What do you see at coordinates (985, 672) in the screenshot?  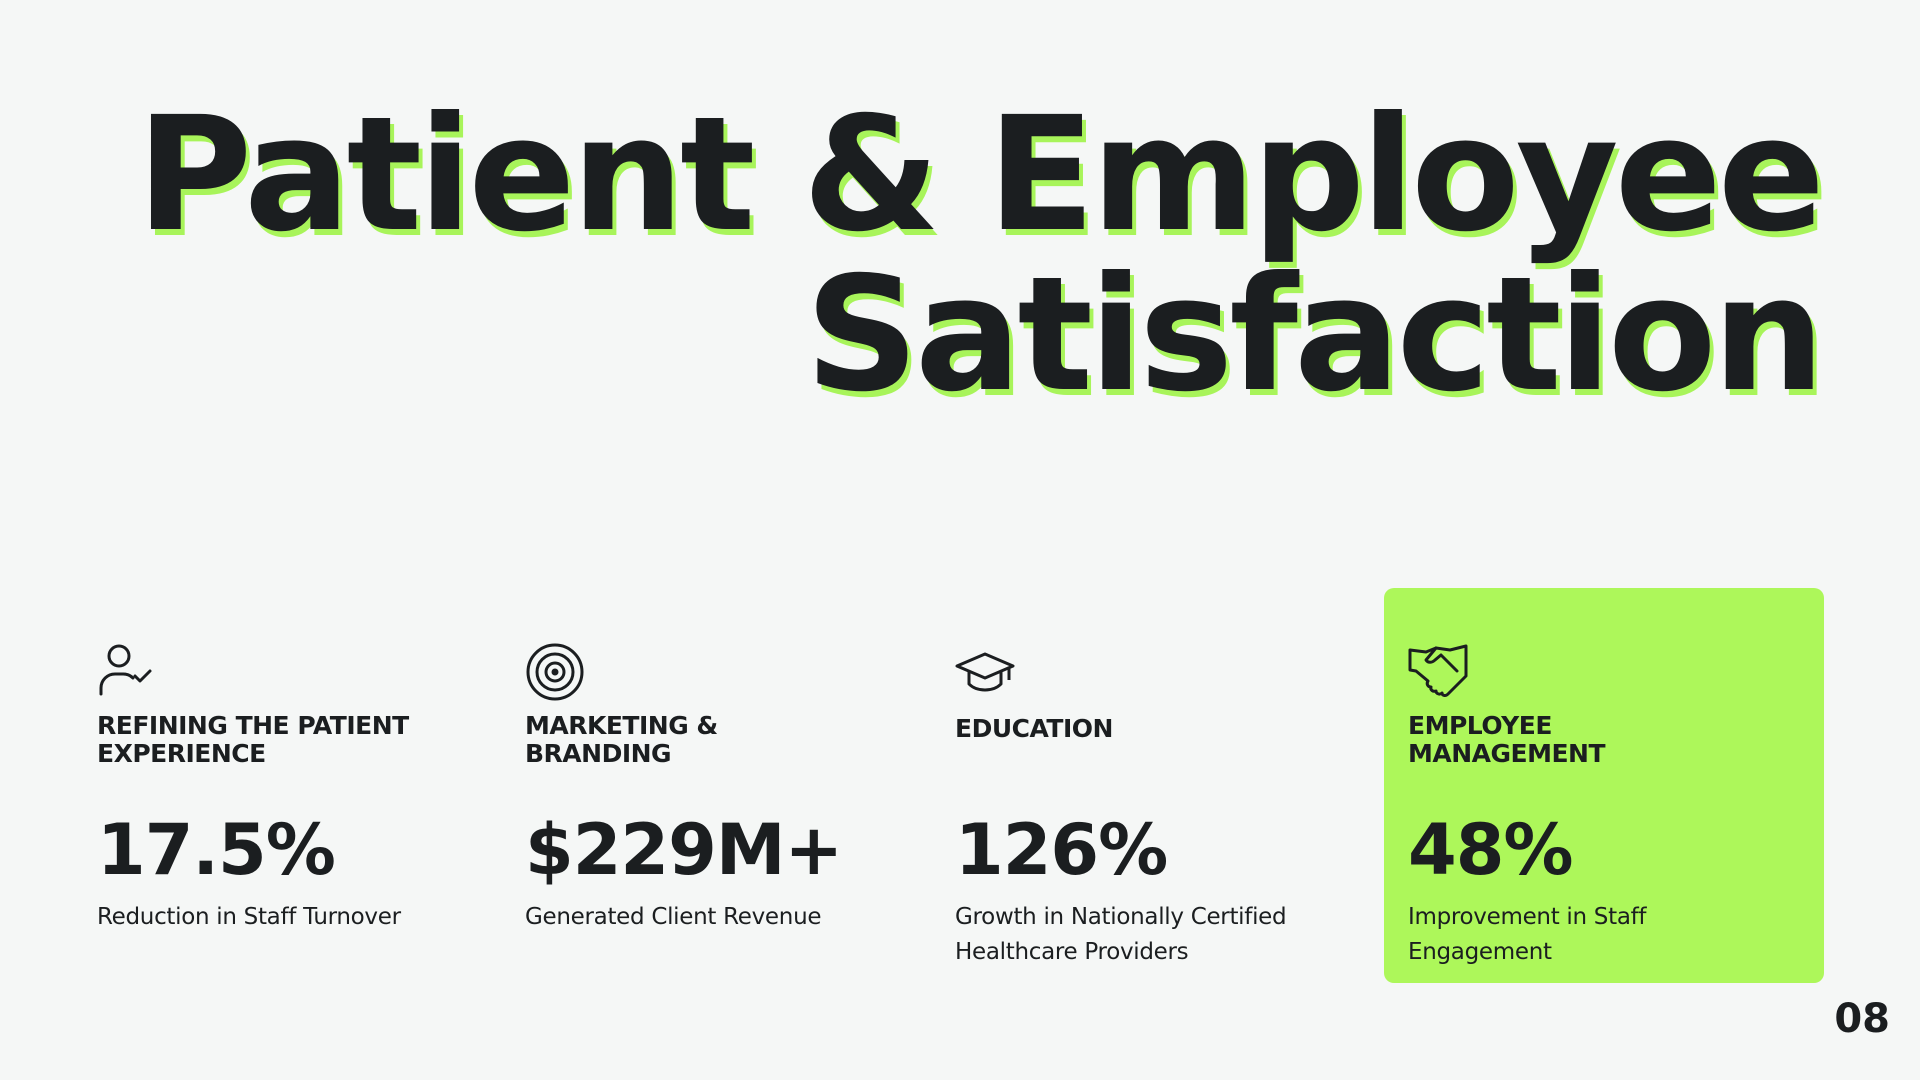 I see `graduation-cap-icon` at bounding box center [985, 672].